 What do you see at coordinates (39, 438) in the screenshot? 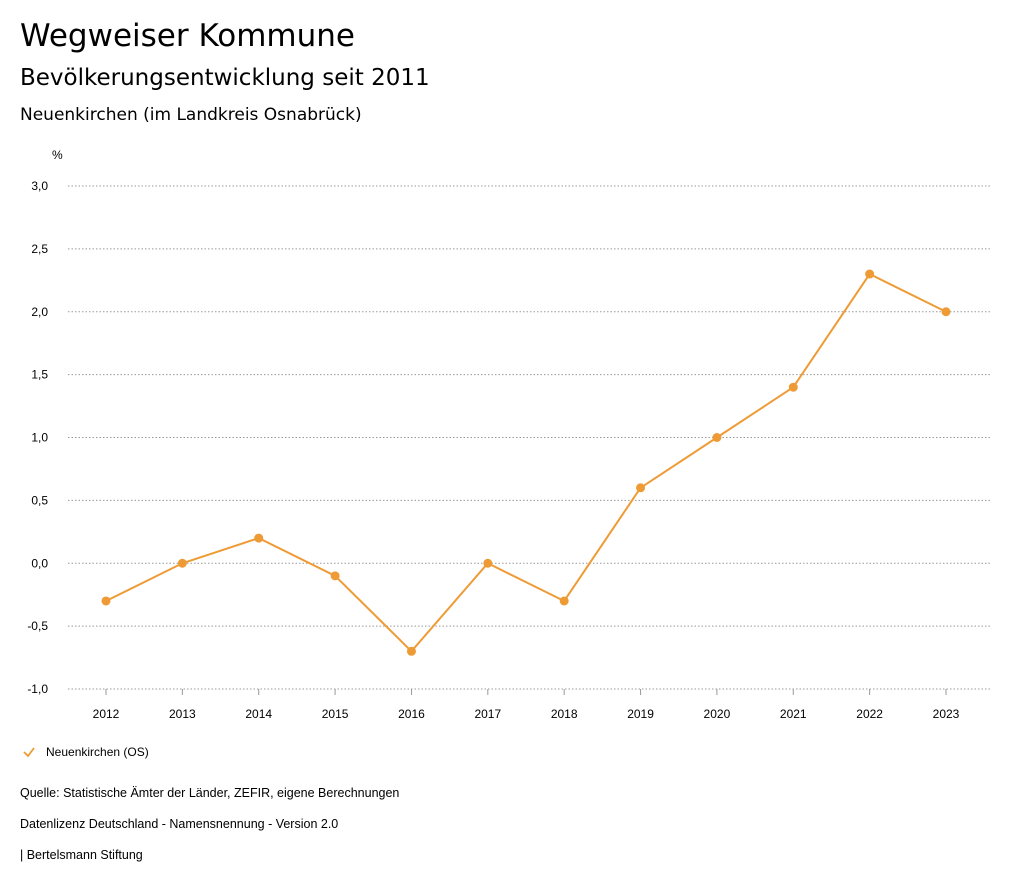
I see `y-tick-label: 1,0` at bounding box center [39, 438].